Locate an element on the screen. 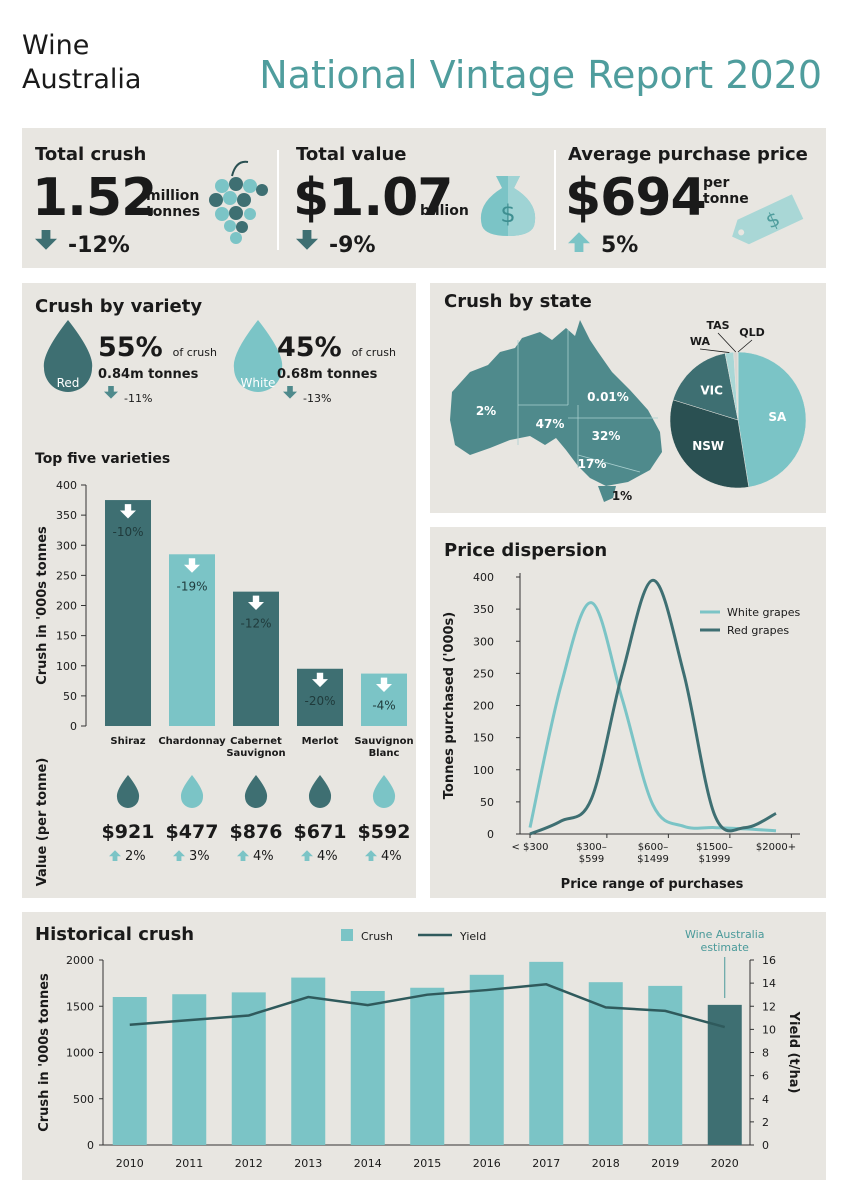 Image resolution: width=848 pixels, height=1200 pixels. variety-share: 45% is located at coordinates (309, 347).